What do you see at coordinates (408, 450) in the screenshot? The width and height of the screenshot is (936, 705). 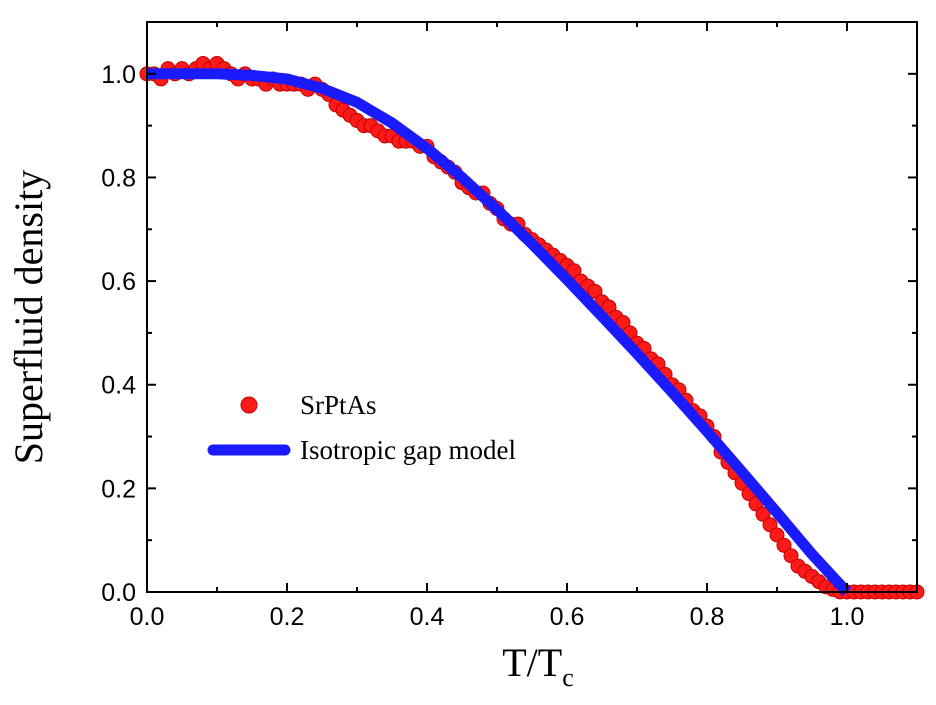 I see `legend-label-isotropic-gap-model: Isotropic gap model` at bounding box center [408, 450].